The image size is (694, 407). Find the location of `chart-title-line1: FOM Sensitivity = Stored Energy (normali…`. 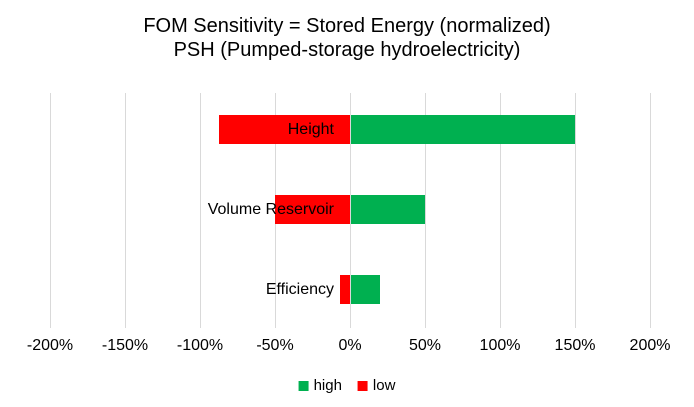

chart-title-line1: FOM Sensitivity = Stored Energy (normali… is located at coordinates (347, 26).